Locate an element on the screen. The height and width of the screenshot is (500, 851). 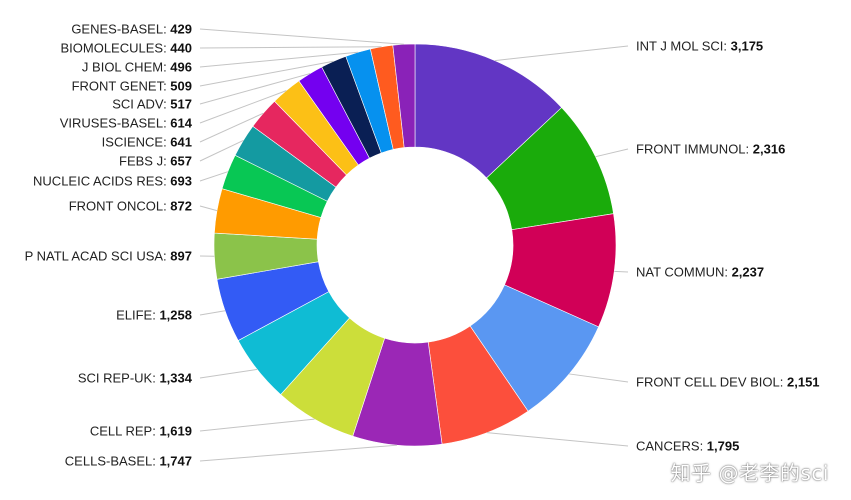
label-elife: ELIFE: 1,258 is located at coordinates (154, 315).